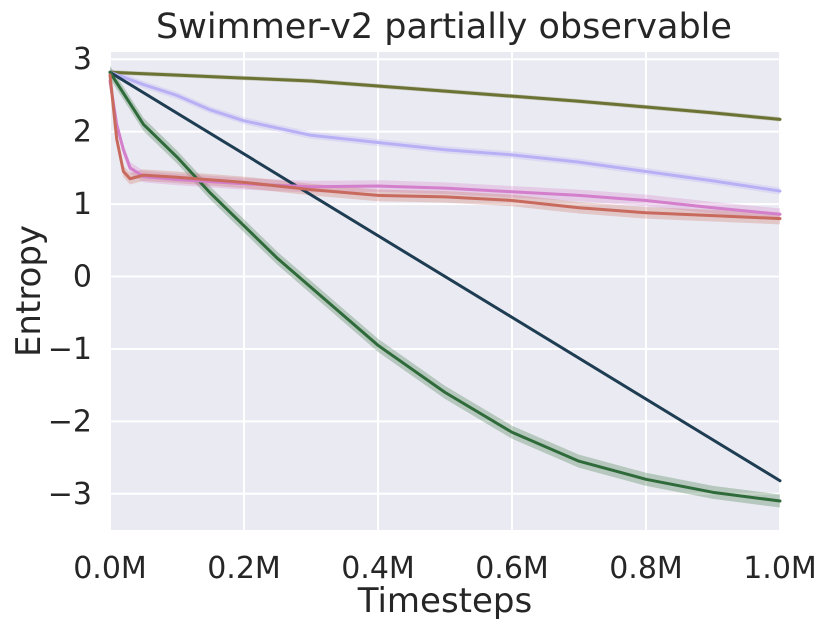 The height and width of the screenshot is (632, 831). I want to click on chart-title: Swimmer-v2 partially observable, so click(444, 27).